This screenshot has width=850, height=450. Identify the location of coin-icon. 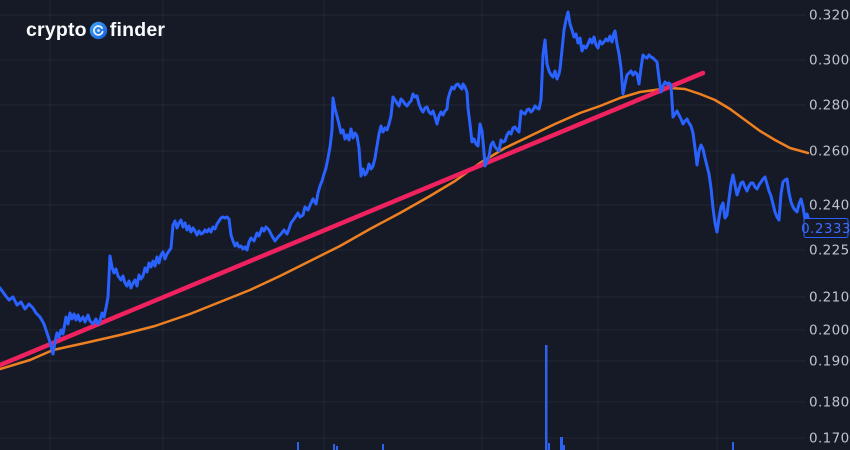
(98, 31).